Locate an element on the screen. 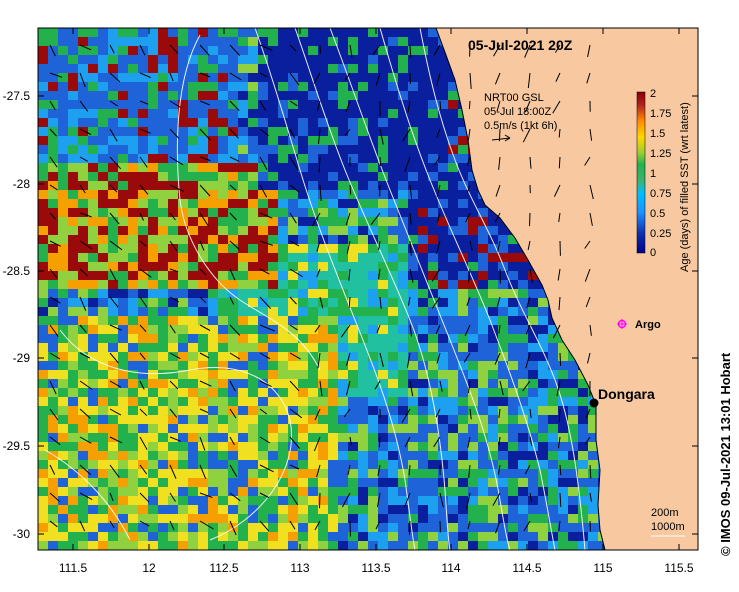  current-scale-arrow is located at coordinates (501, 139).